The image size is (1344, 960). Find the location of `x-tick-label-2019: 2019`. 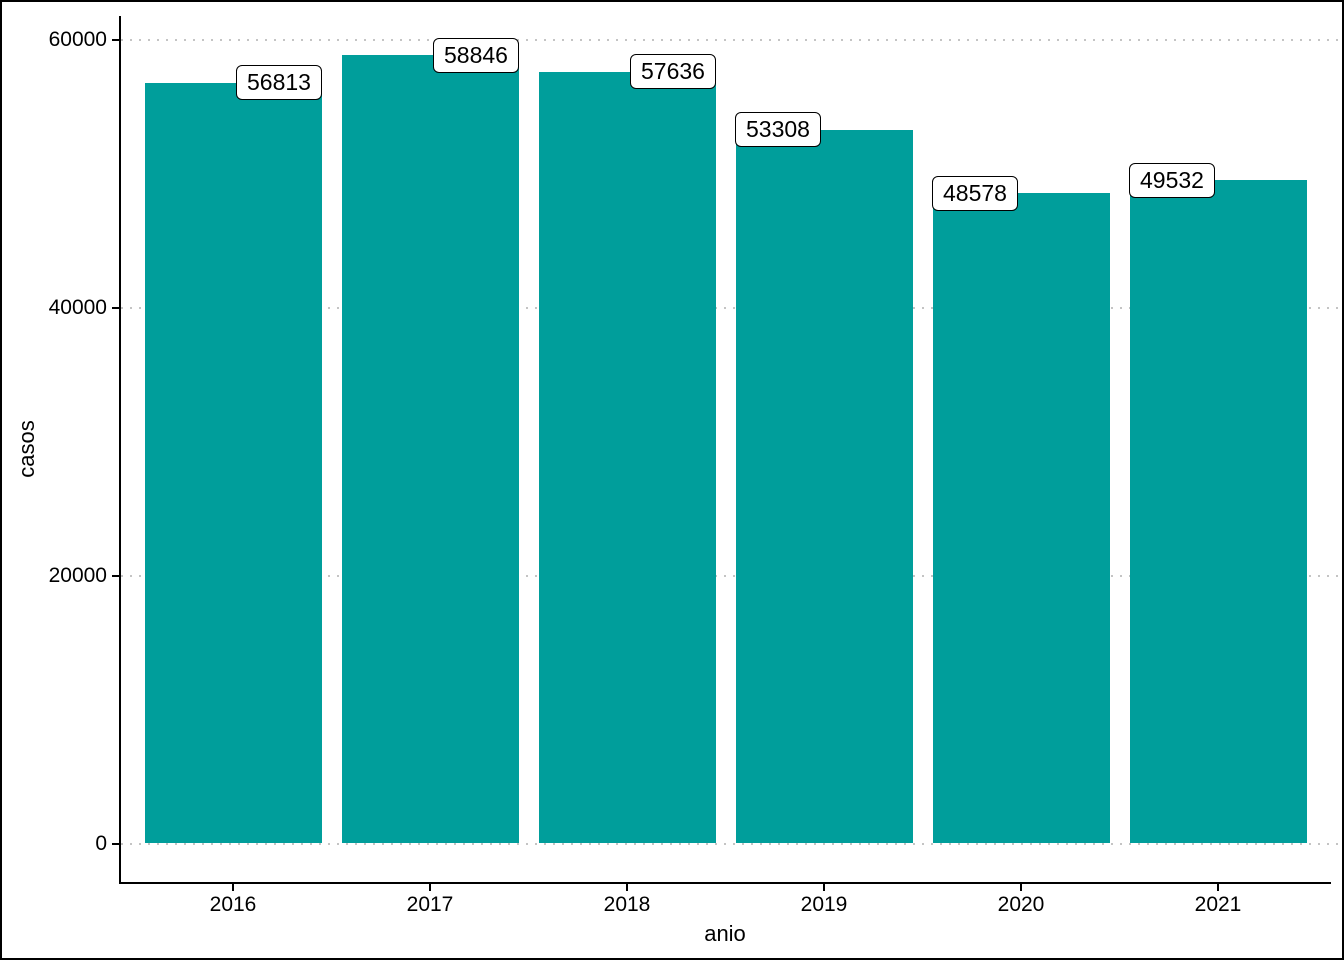

x-tick-label-2019: 2019 is located at coordinates (824, 904).